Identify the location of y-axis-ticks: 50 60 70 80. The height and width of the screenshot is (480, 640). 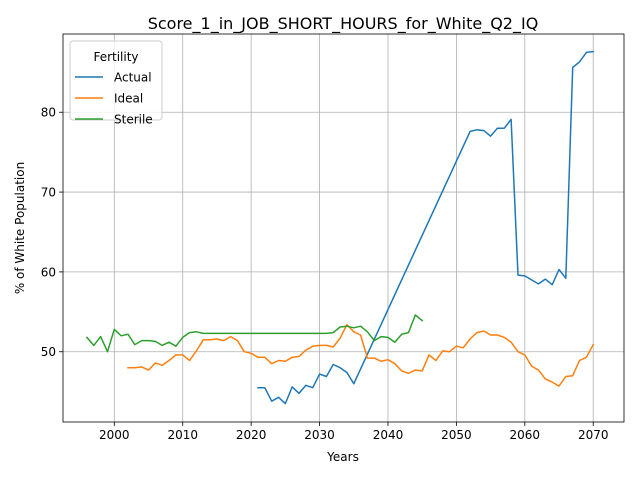
(52, 232).